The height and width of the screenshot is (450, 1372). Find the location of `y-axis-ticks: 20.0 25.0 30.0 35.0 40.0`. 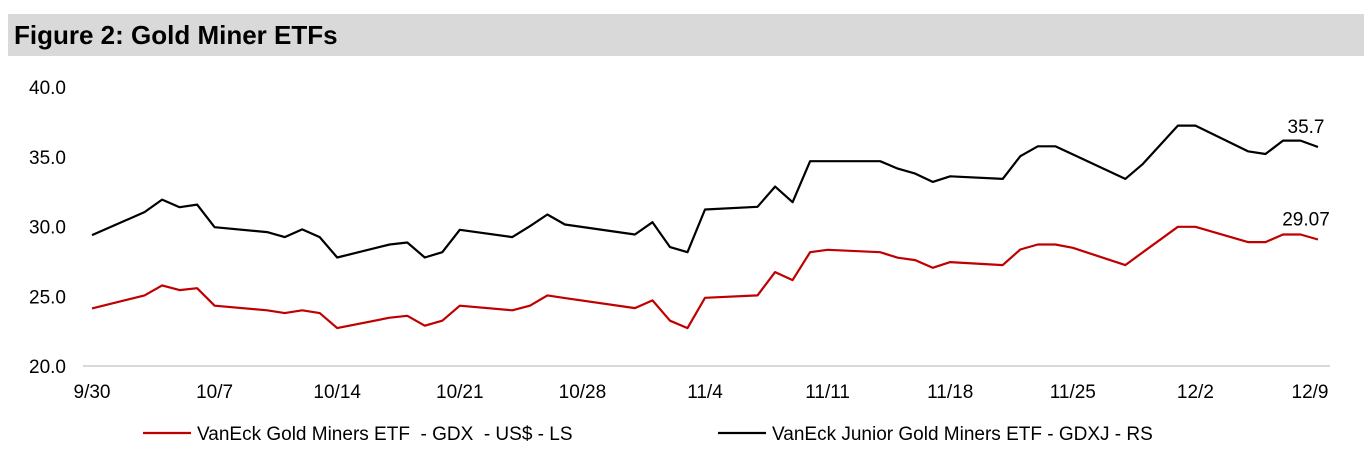

y-axis-ticks: 20.0 25.0 30.0 35.0 40.0 is located at coordinates (47, 228).